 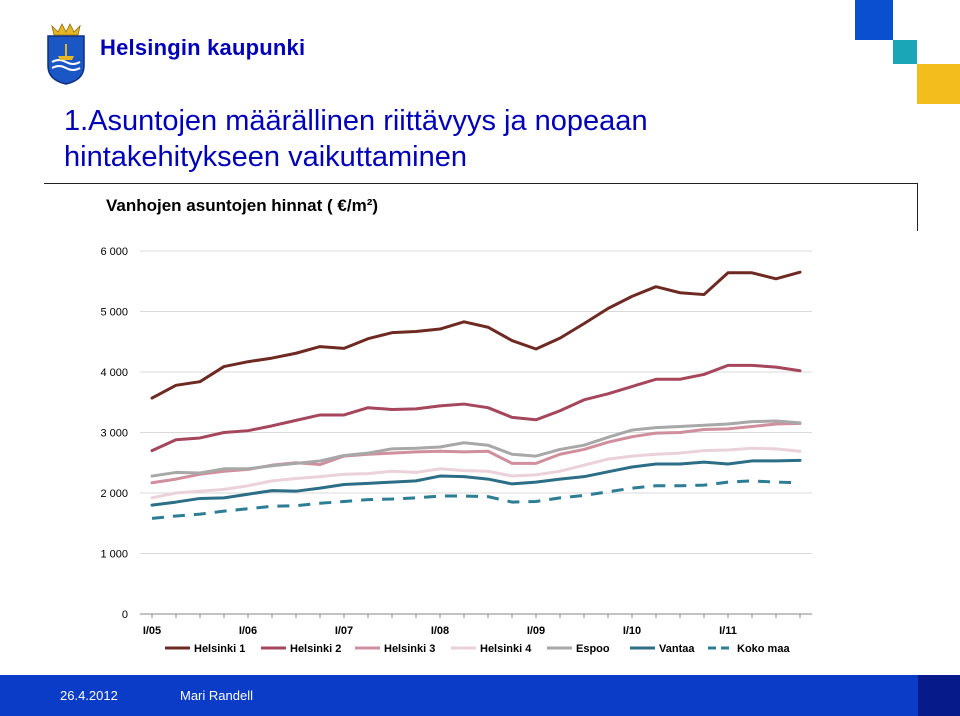 I want to click on decor-square-teal, so click(x=905, y=52).